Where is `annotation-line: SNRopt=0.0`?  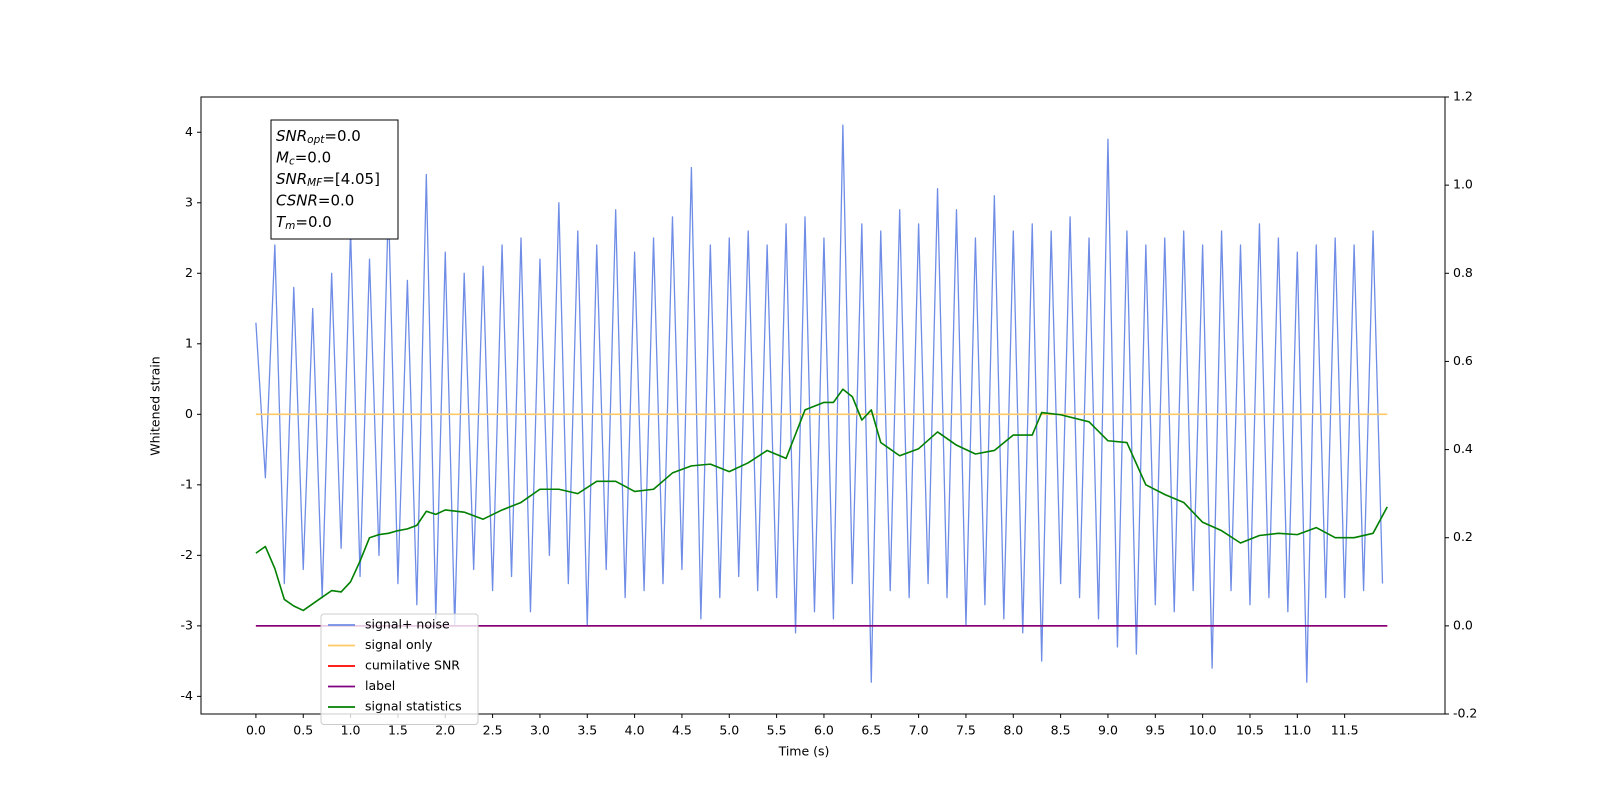
annotation-line: SNRopt=0.0 is located at coordinates (318, 137).